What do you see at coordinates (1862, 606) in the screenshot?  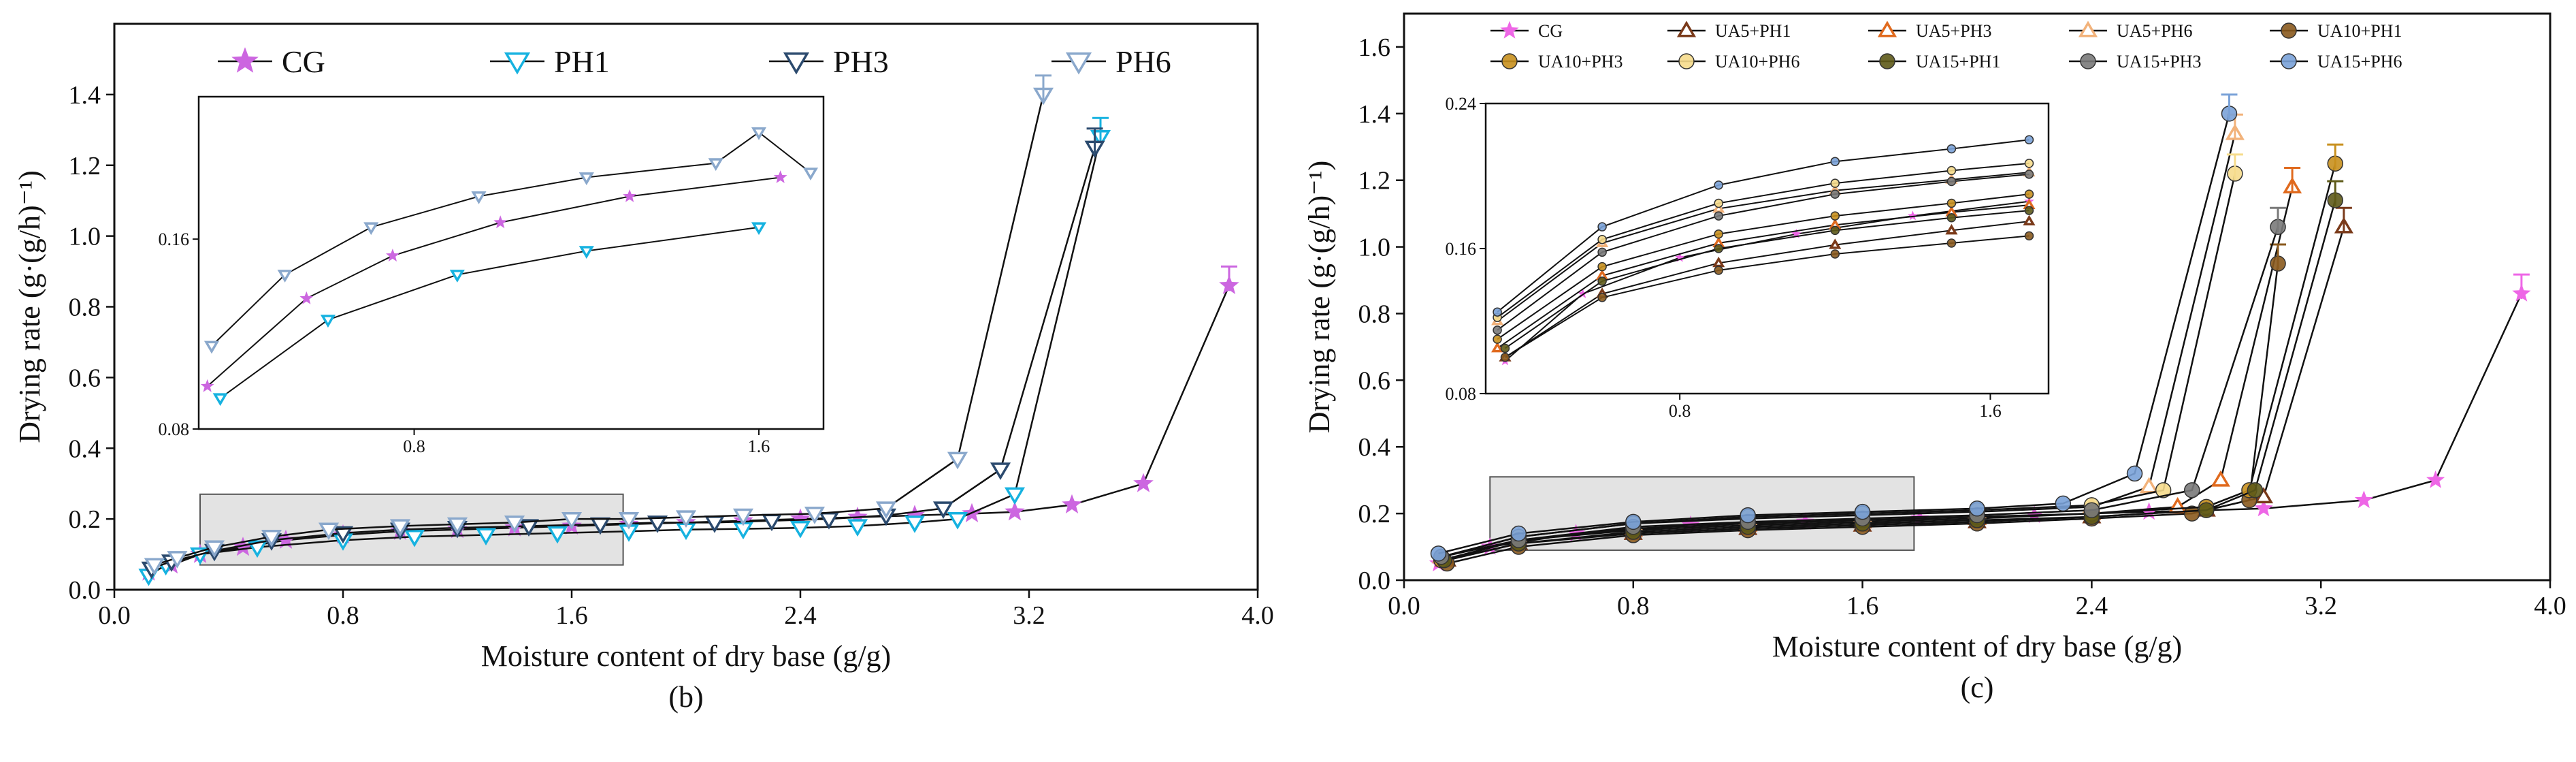 I see `x-tick-label: 1.6` at bounding box center [1862, 606].